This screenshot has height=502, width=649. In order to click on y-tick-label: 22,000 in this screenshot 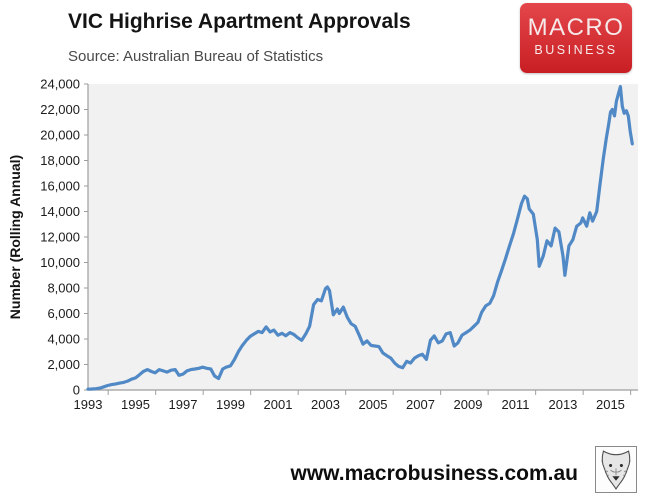, I will do `click(60, 109)`.